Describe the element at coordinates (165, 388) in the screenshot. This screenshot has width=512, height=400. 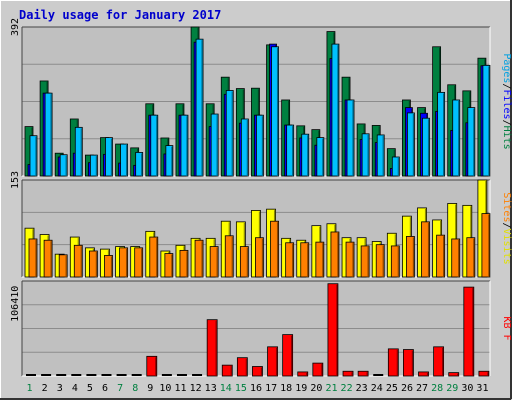
I see `x-axis-day-label: 10` at that location.